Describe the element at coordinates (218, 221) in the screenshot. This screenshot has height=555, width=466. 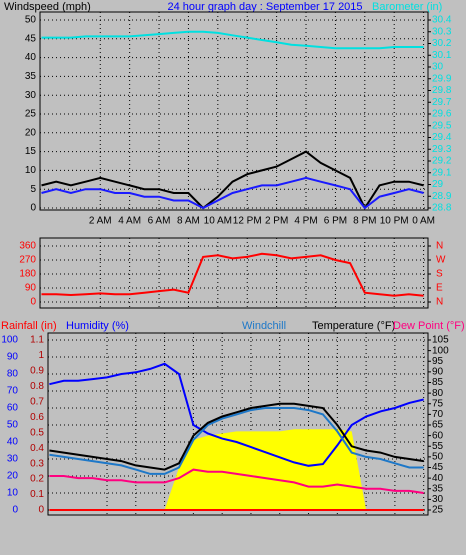
I see `x-tick-label: 10 AM` at that location.